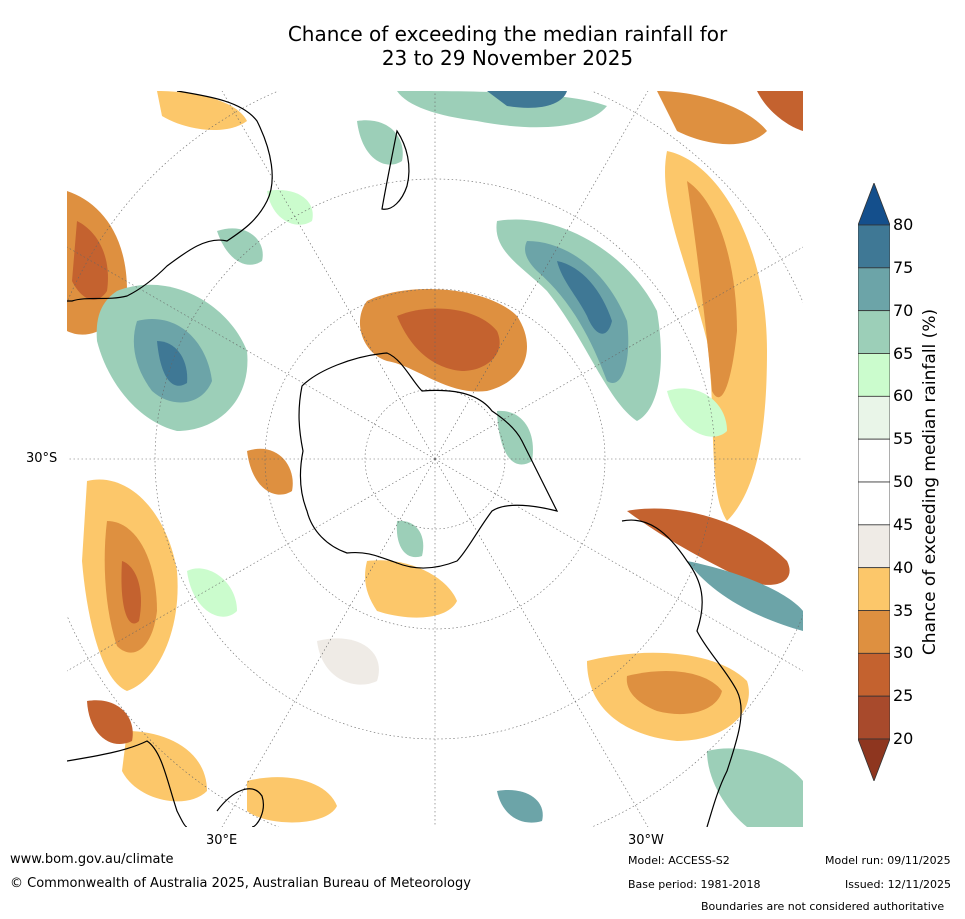  I want to click on colorbar-graphic, so click(874, 482).